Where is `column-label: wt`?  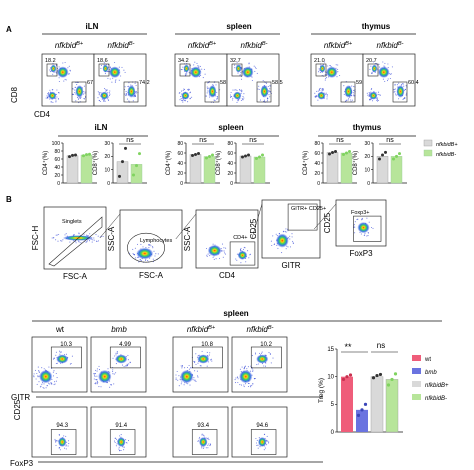
column-label: wt is located at coordinates (60, 329).